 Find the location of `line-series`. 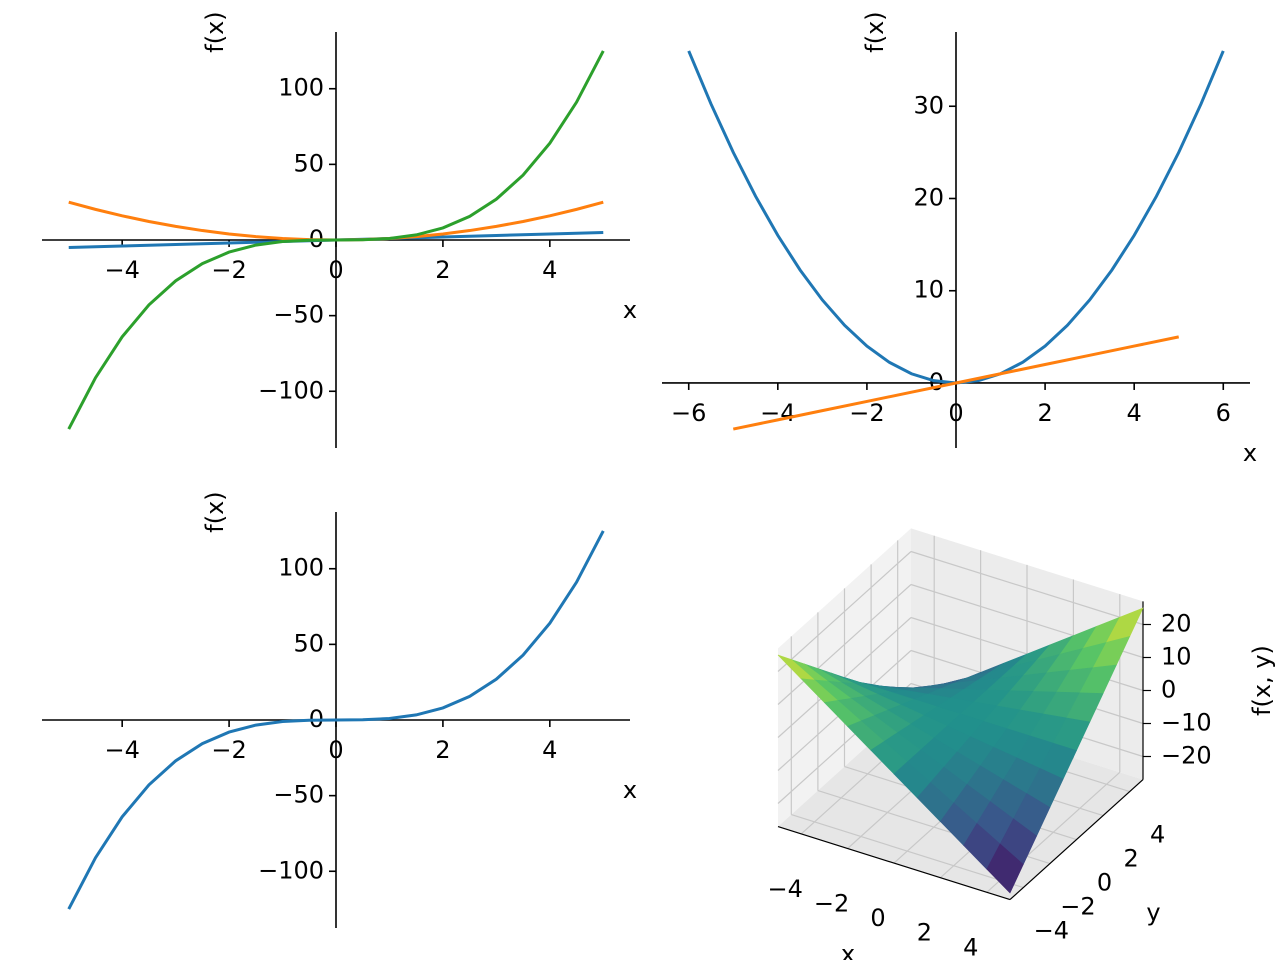

line-series is located at coordinates (956, 383).